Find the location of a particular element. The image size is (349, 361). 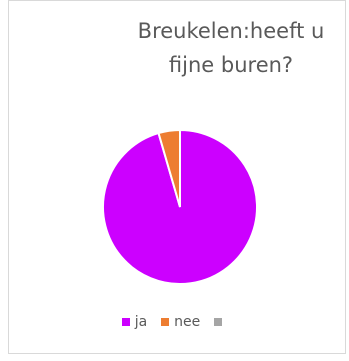

legend-swatch-ja is located at coordinates (125, 322).